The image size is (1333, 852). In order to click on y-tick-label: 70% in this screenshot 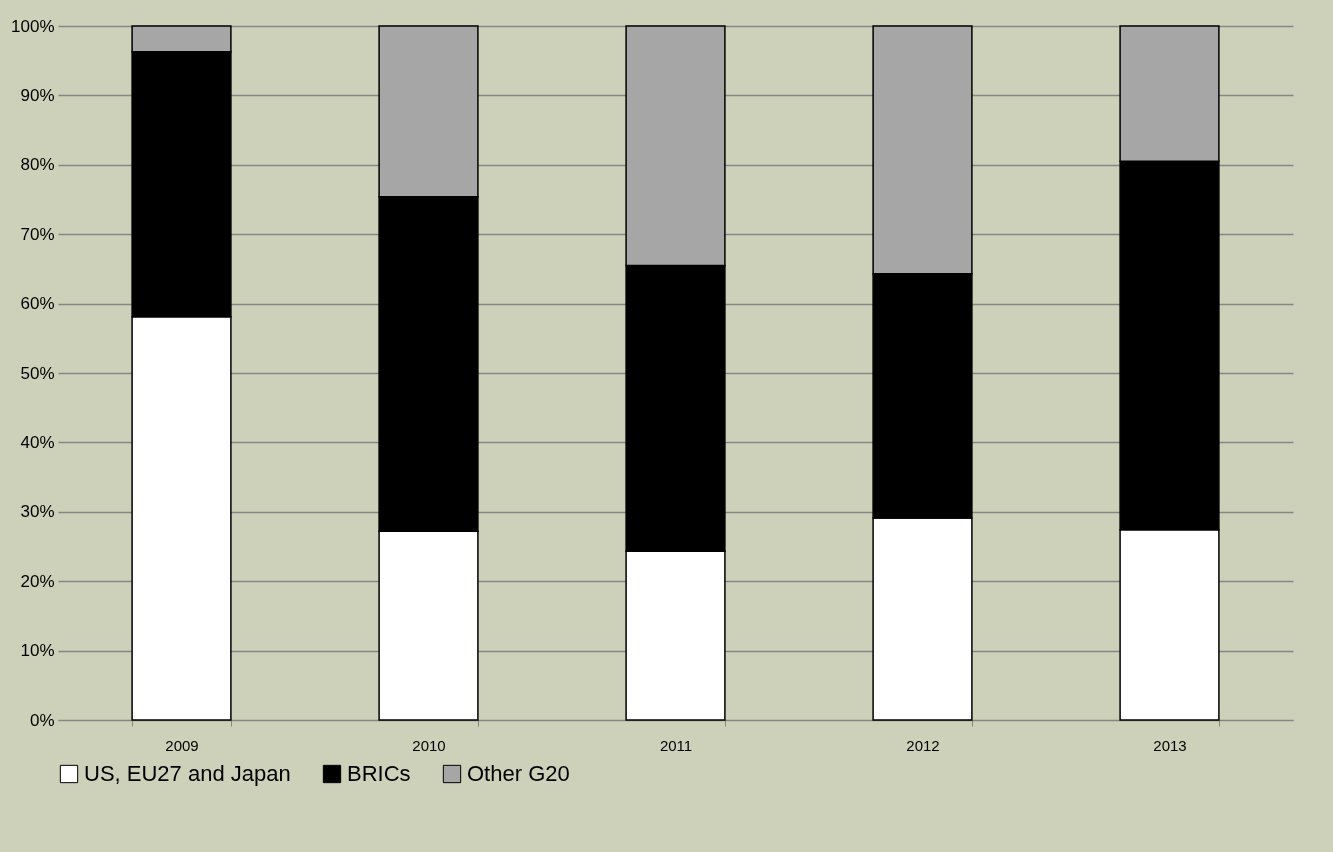, I will do `click(37, 234)`.